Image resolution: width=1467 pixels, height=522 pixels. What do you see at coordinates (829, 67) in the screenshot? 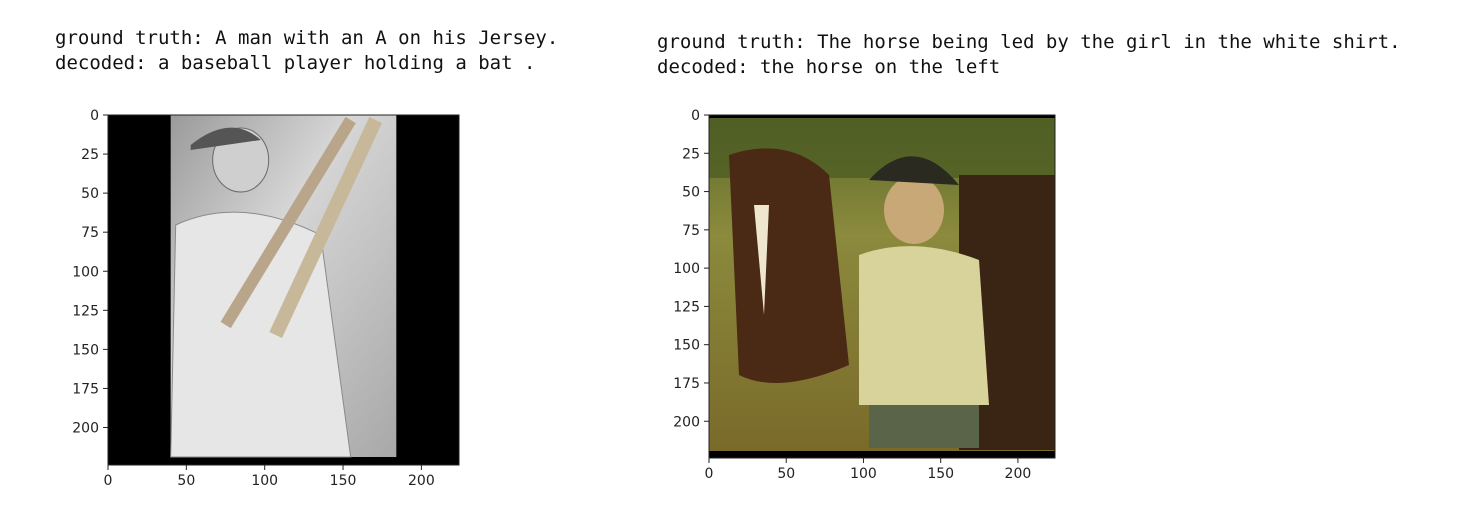
I see `caption-decoded-2: decoded: the horse on the left` at bounding box center [829, 67].